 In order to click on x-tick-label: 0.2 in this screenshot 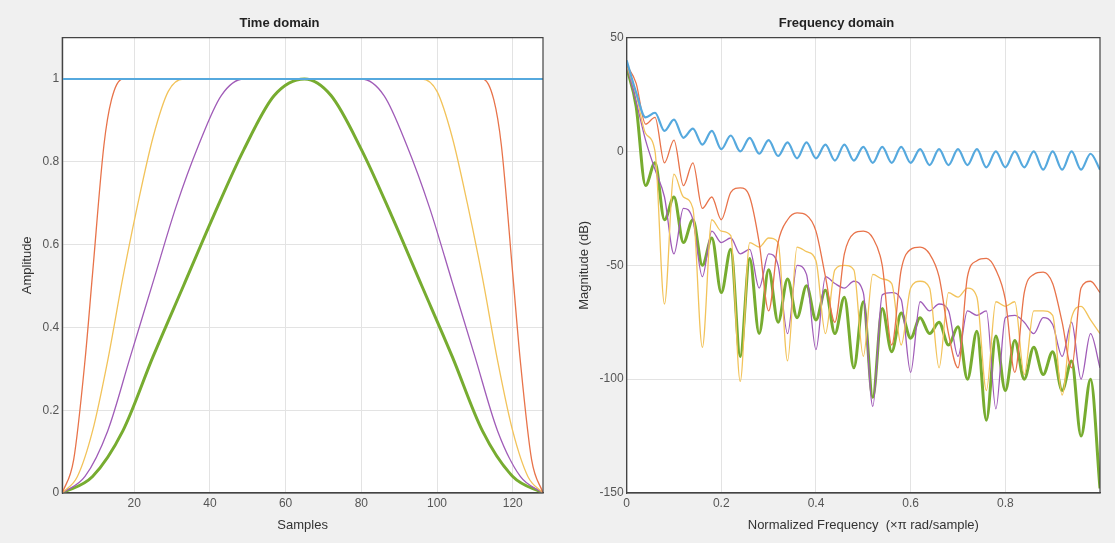, I will do `click(721, 502)`.